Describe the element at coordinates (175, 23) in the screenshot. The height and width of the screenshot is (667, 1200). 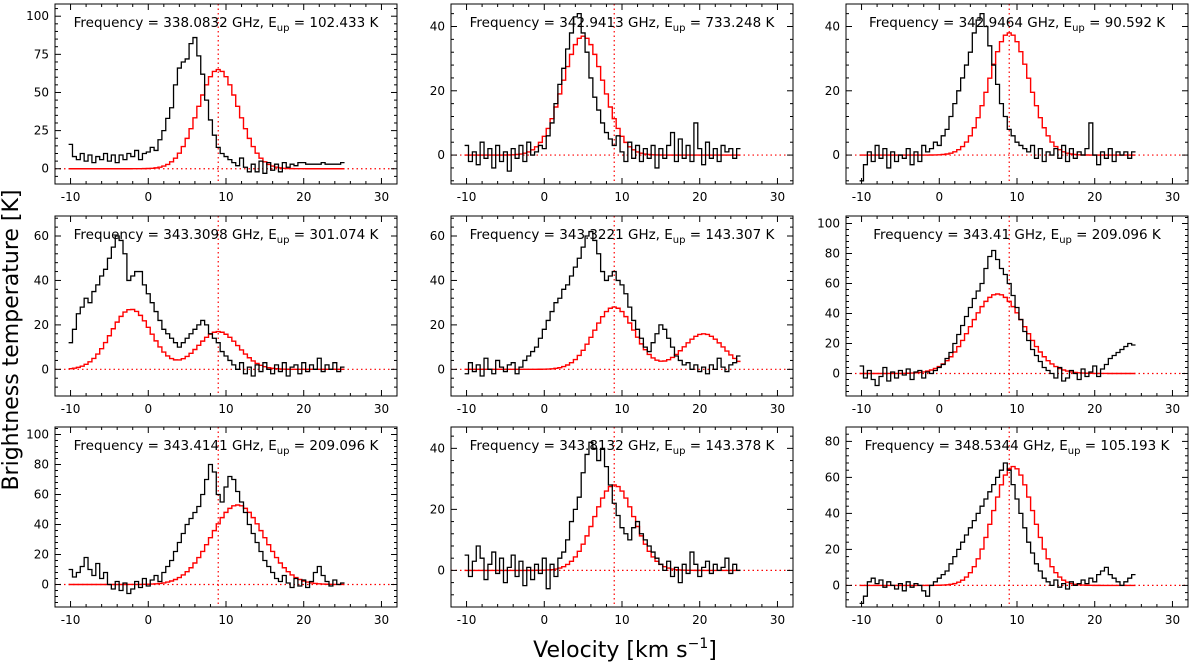
I see `panel-title-main: Frequency = 338.0832 GHz, E` at that location.